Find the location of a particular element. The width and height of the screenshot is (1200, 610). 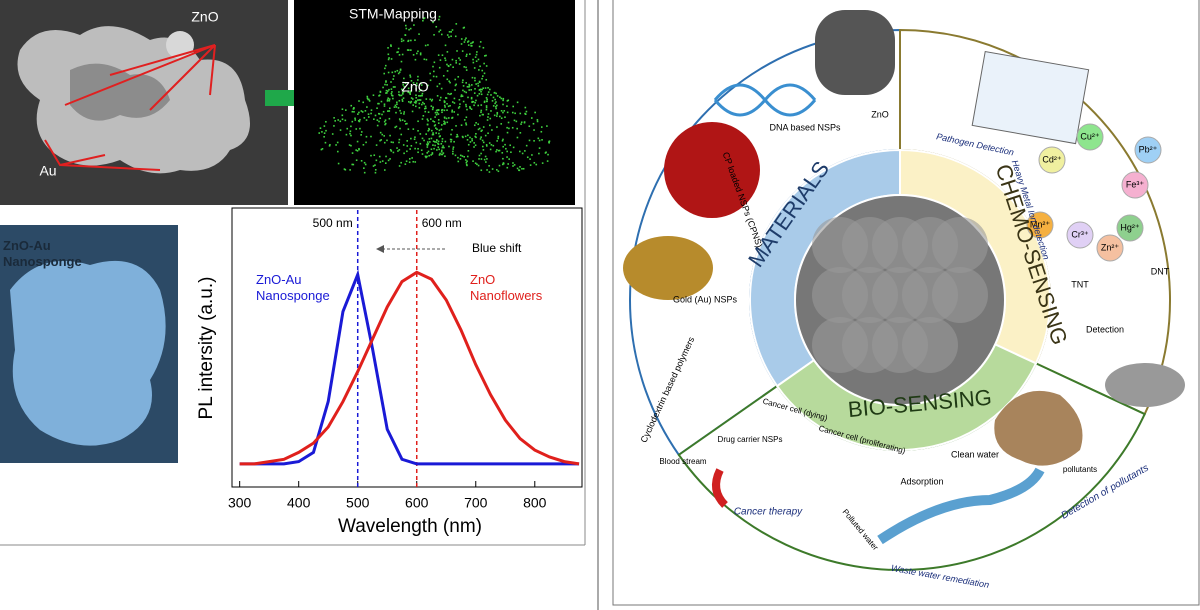

ion-label: Cr³⁺ is located at coordinates (1079, 234).